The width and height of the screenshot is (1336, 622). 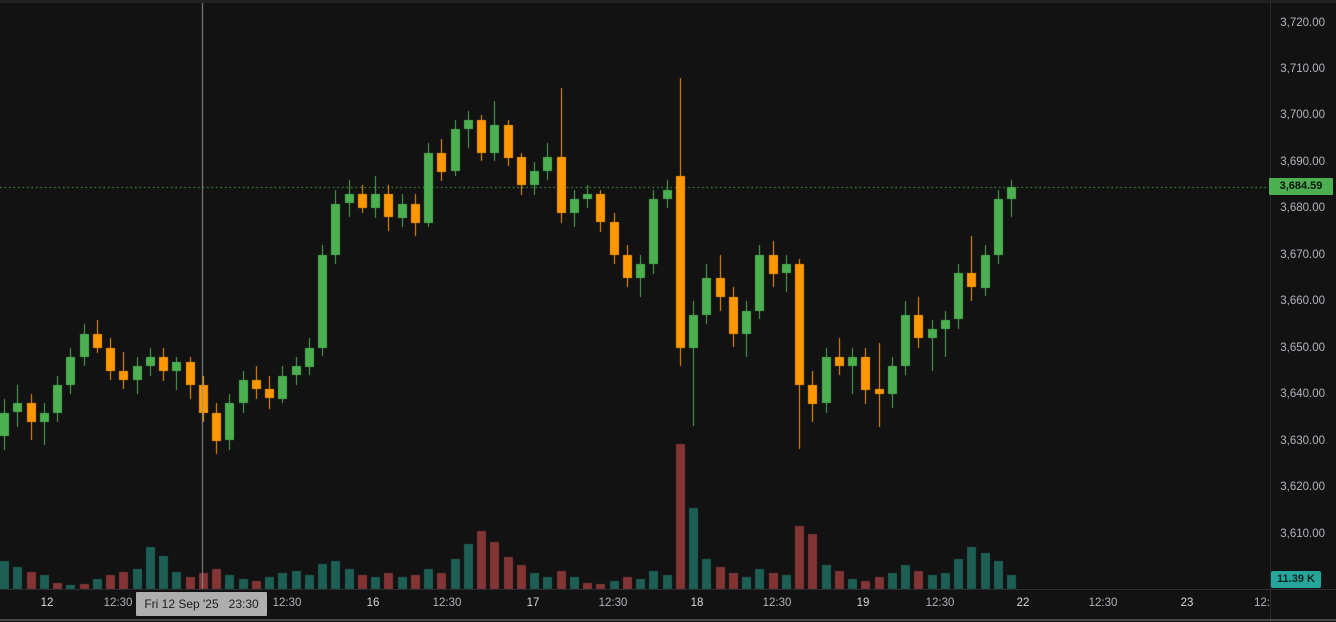 I want to click on price-tick-label: 3,610.00, so click(x=1302, y=533).